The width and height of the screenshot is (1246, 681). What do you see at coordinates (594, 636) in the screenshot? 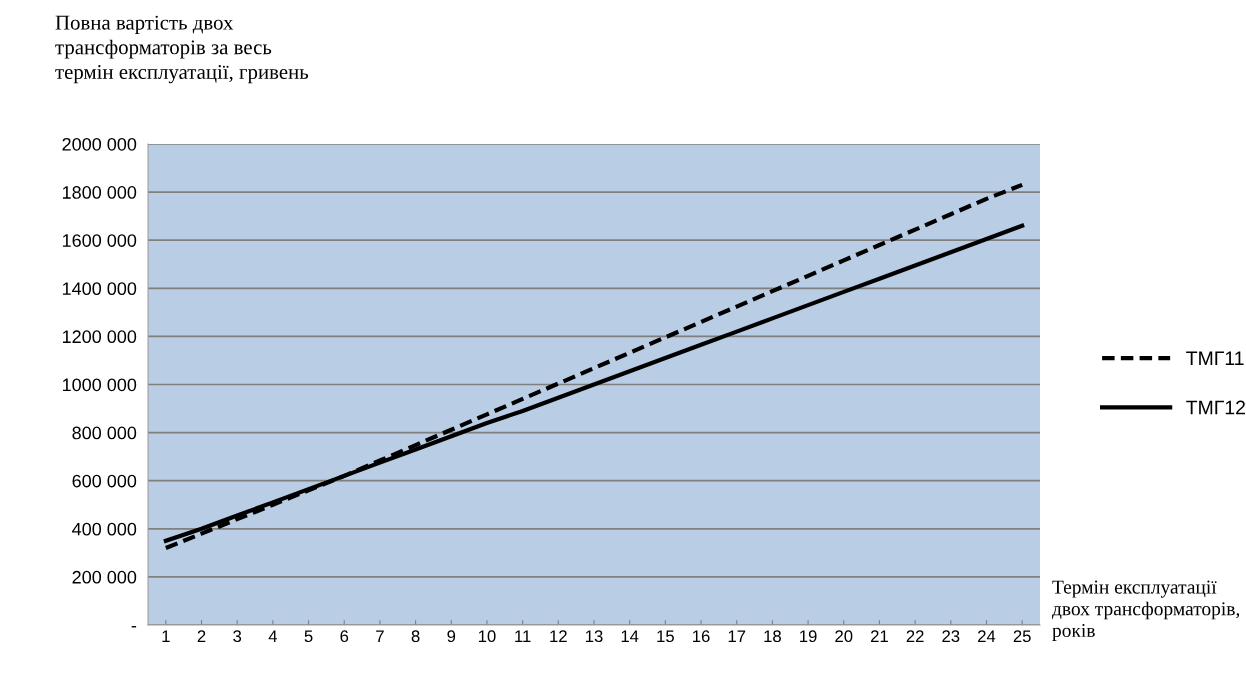
I see `x-tick-label: 13` at bounding box center [594, 636].